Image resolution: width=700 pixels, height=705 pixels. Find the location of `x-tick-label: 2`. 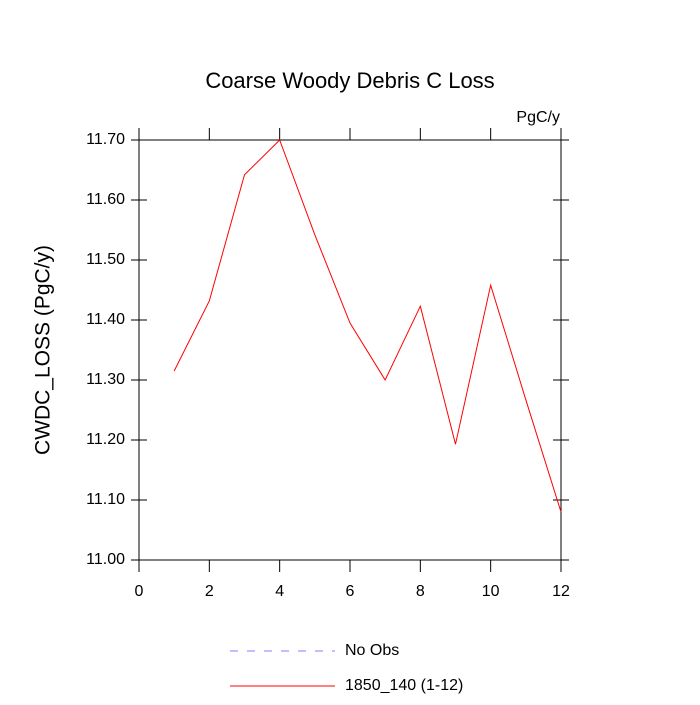

x-tick-label: 2 is located at coordinates (209, 591).